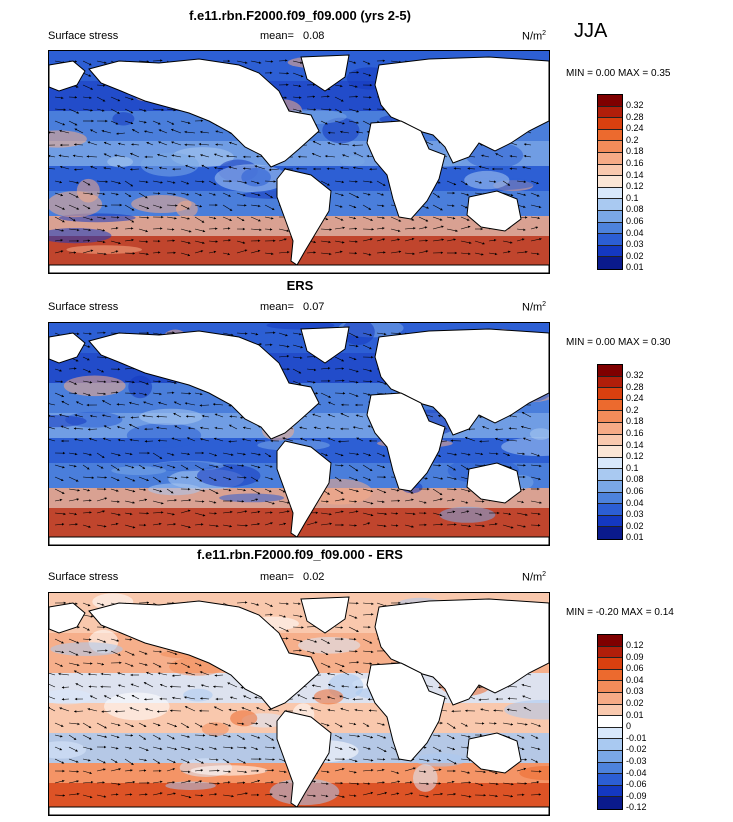 The width and height of the screenshot is (733, 822). I want to click on continent-outline, so click(494, 753).